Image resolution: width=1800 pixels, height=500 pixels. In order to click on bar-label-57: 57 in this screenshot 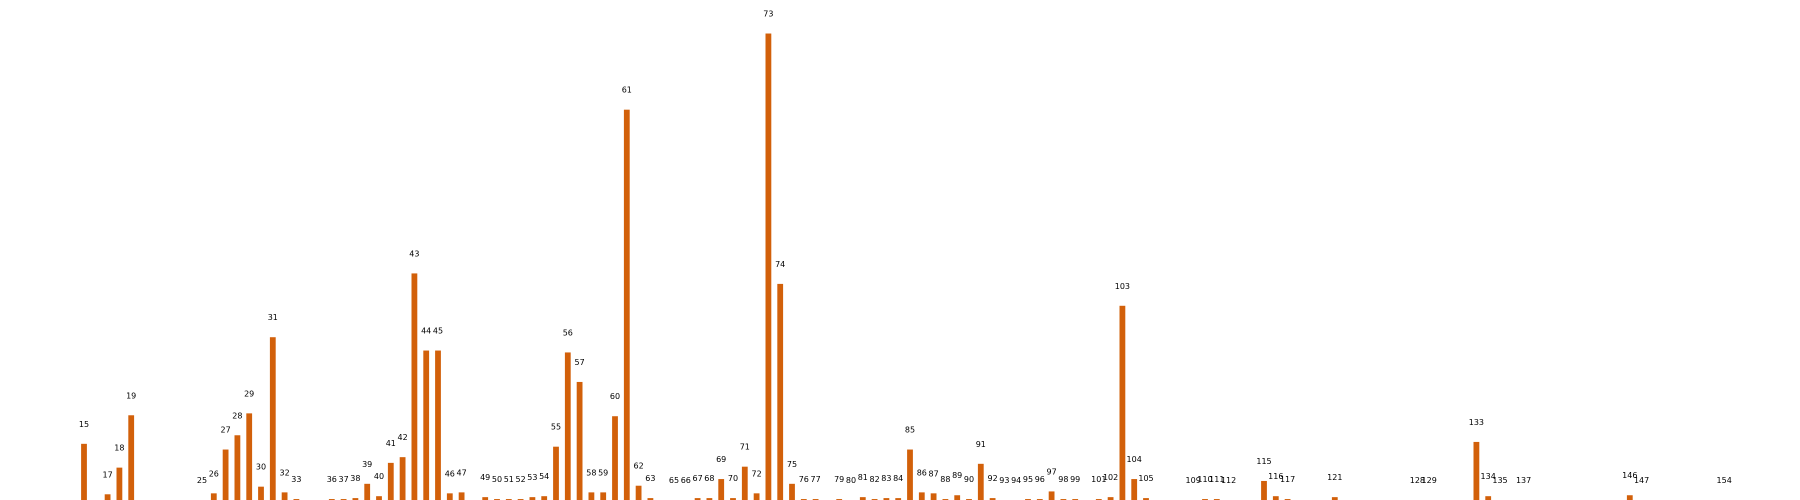, I will do `click(580, 362)`.